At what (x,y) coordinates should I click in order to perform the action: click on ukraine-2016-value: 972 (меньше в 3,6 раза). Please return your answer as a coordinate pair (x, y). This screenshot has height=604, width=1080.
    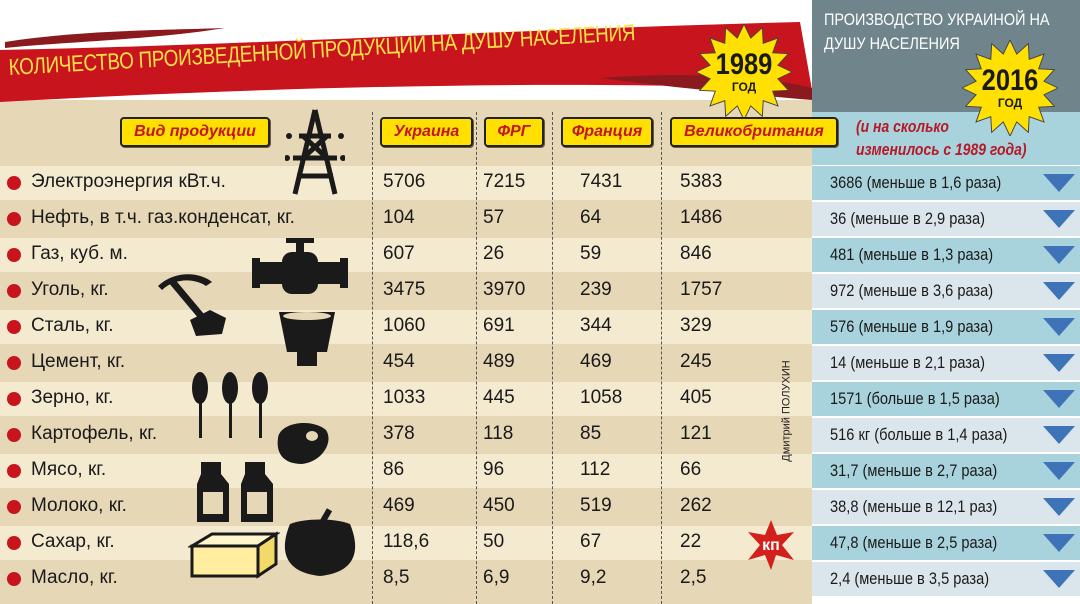
    Looking at the image, I should click on (912, 290).